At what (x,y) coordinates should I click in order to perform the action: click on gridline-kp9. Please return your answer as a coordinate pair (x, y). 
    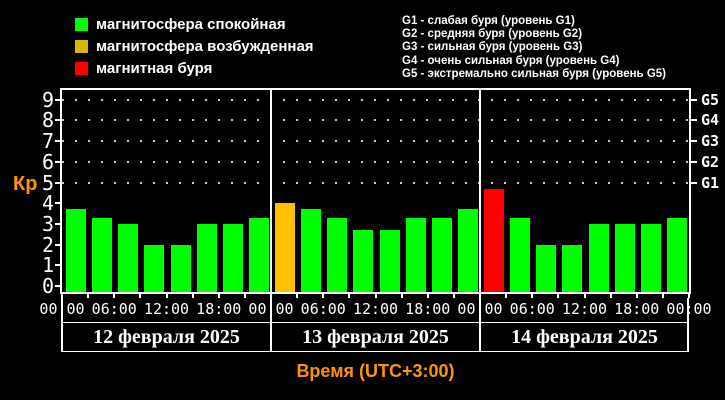
    Looking at the image, I should click on (375, 99).